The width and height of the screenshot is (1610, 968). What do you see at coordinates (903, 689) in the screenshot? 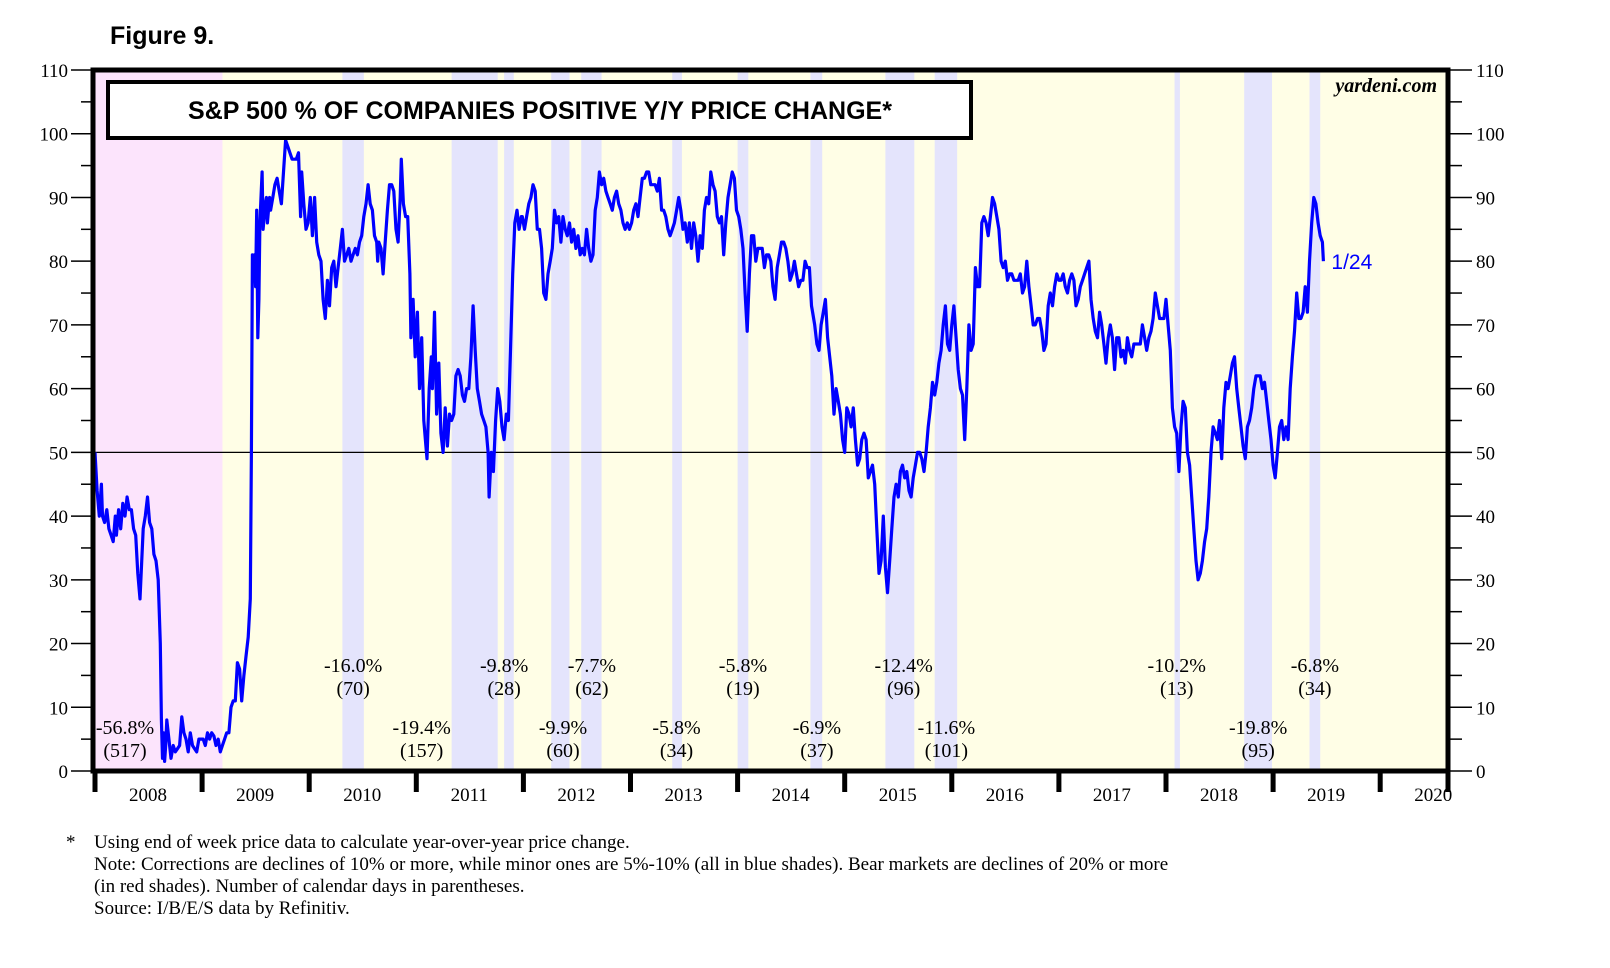
I see `days-label: (96)` at bounding box center [903, 689].